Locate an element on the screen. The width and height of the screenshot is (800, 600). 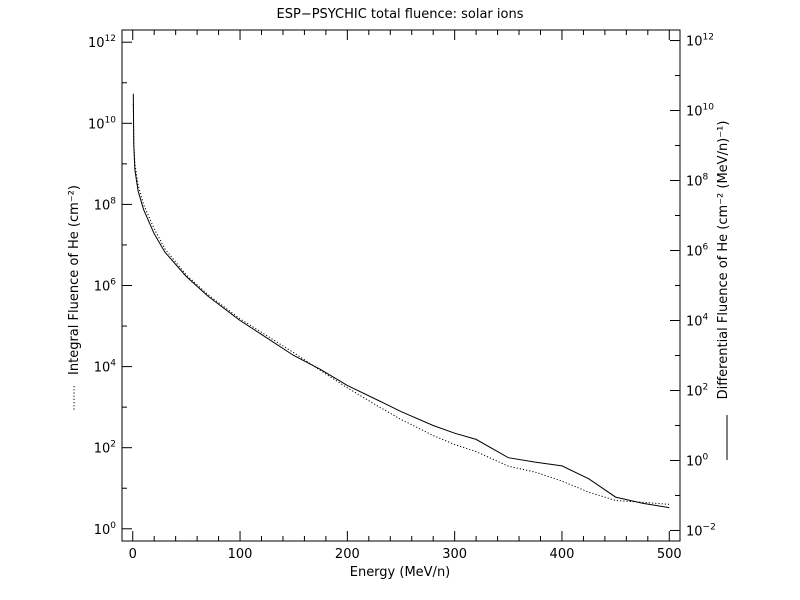
y-left-tick-exponent: 6 is located at coordinates (113, 283).